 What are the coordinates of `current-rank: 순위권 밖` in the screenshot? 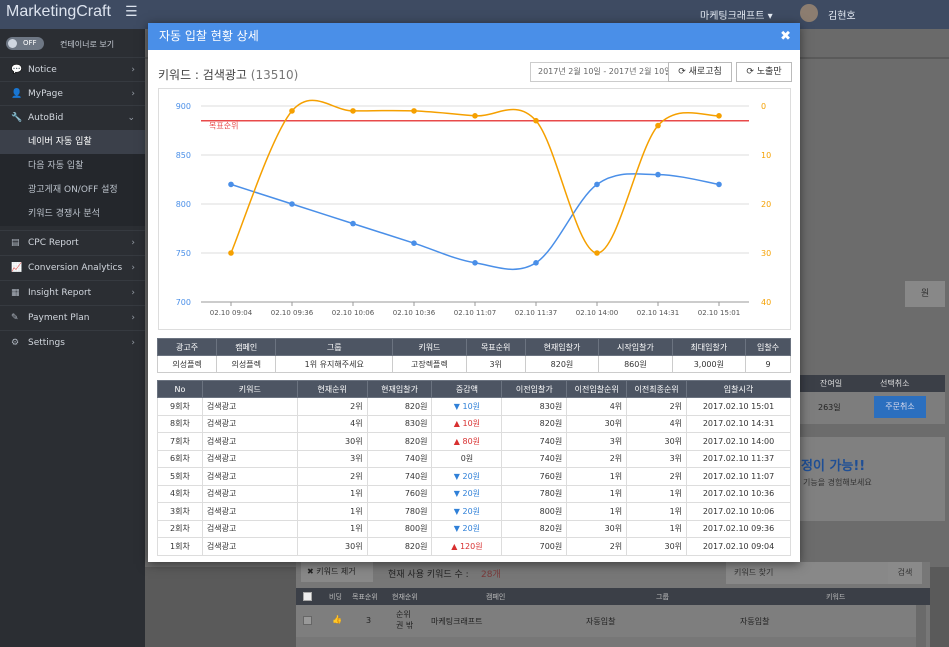 It's located at (405, 620).